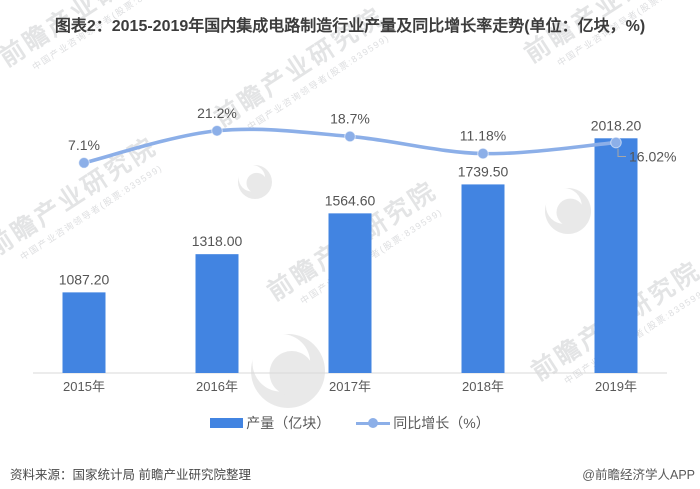 The height and width of the screenshot is (489, 700). Describe the element at coordinates (616, 125) in the screenshot. I see `bar-value-label: 2018.20` at that location.